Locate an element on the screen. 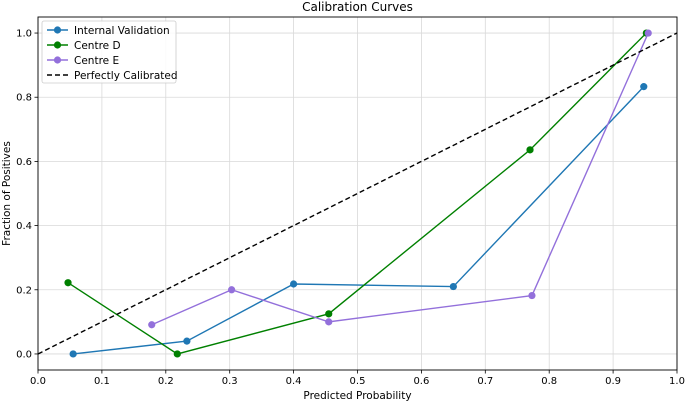 This screenshot has width=685, height=403. x-axis-label: Predicted Probability is located at coordinates (357, 396).